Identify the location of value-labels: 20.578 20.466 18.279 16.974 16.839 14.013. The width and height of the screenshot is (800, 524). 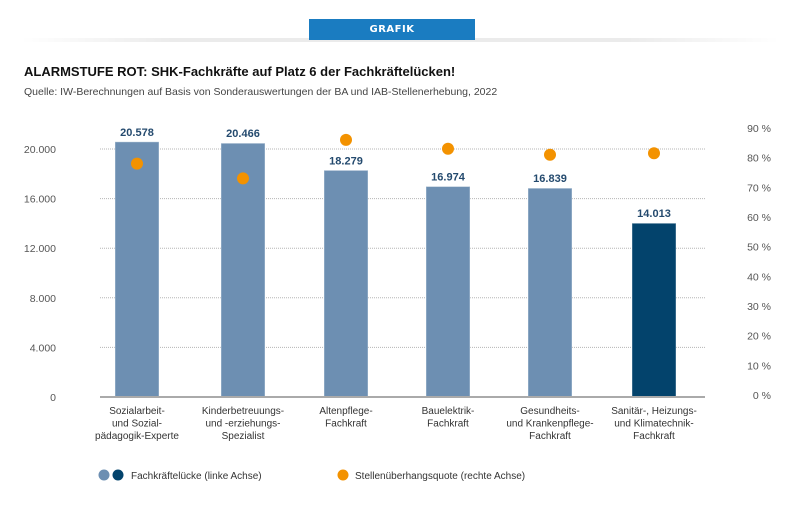
(395, 173).